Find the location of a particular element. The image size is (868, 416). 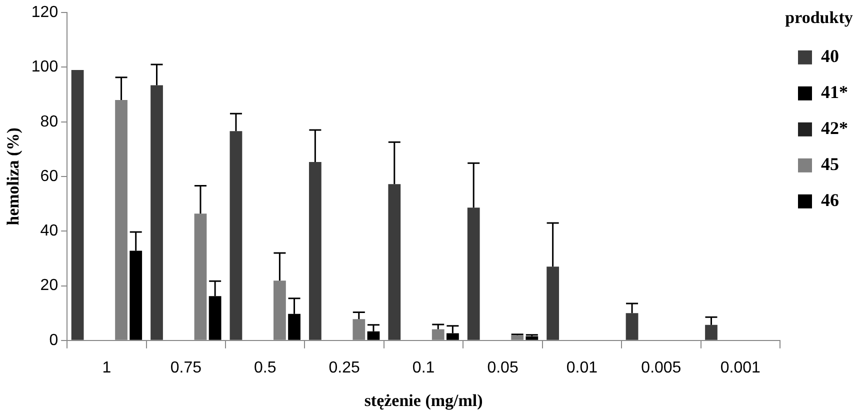

legend-title: produkty is located at coordinates (819, 17).